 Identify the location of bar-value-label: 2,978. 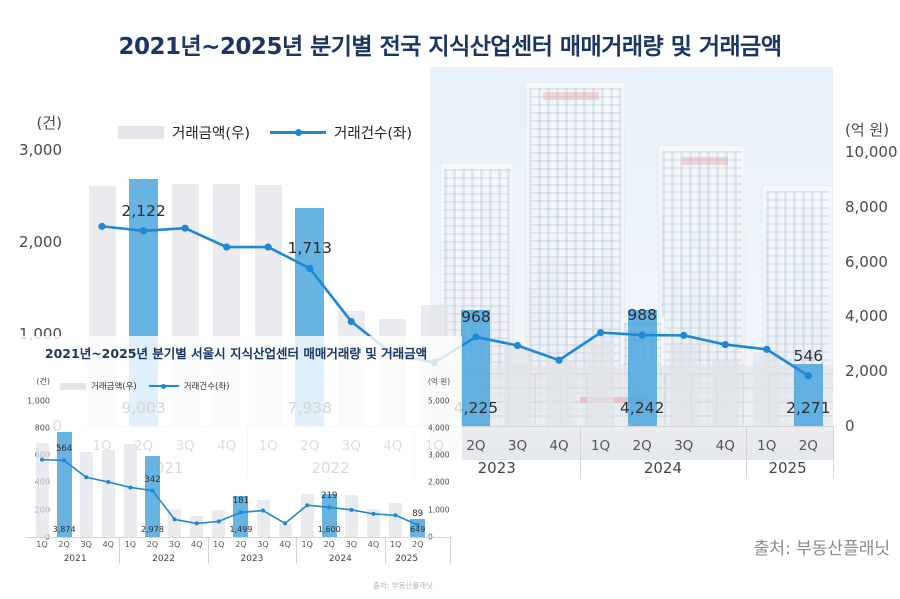
(152, 529).